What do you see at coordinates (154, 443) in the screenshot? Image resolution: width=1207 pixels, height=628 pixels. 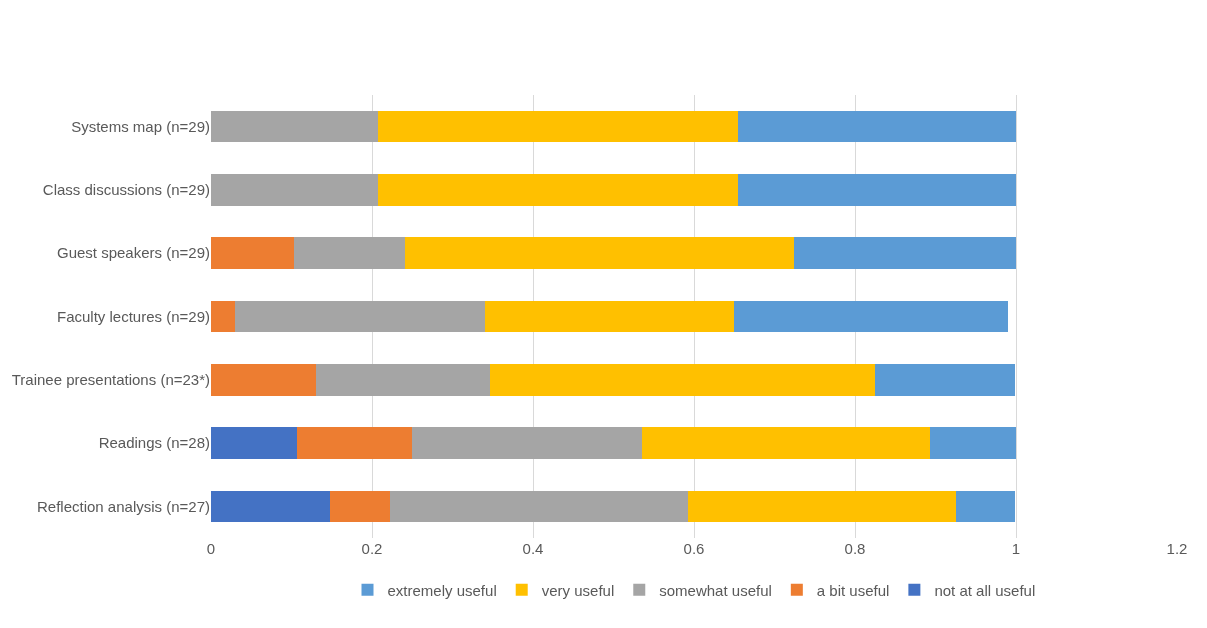 I see `y-tick-label: Readings (n=28)` at bounding box center [154, 443].